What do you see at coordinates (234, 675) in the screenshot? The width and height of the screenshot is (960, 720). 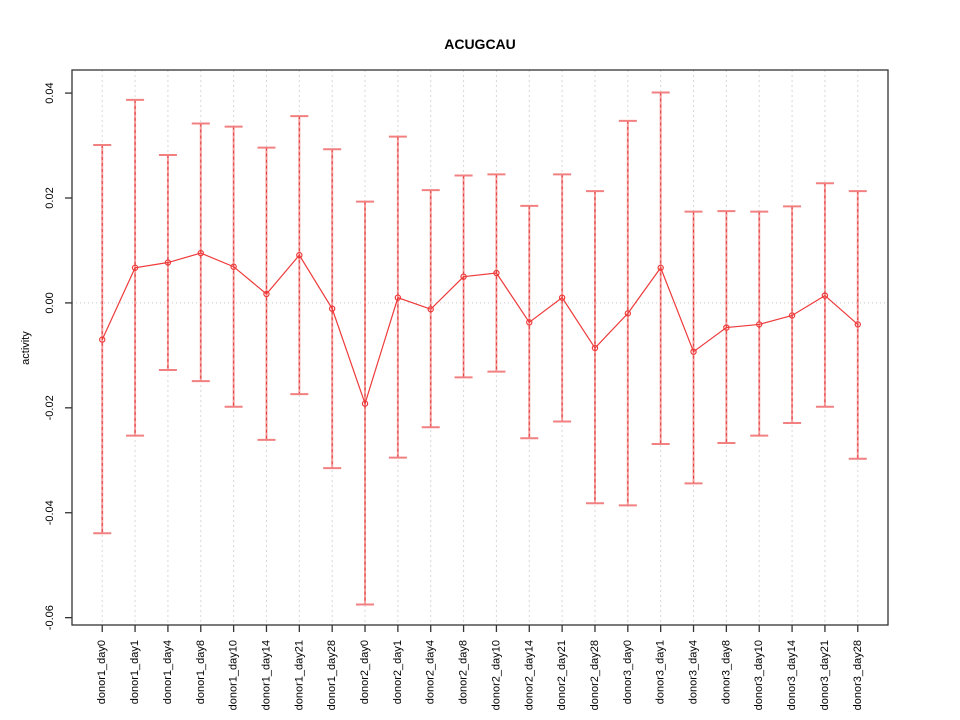 I see `x-tick-label: donor1_day10` at bounding box center [234, 675].